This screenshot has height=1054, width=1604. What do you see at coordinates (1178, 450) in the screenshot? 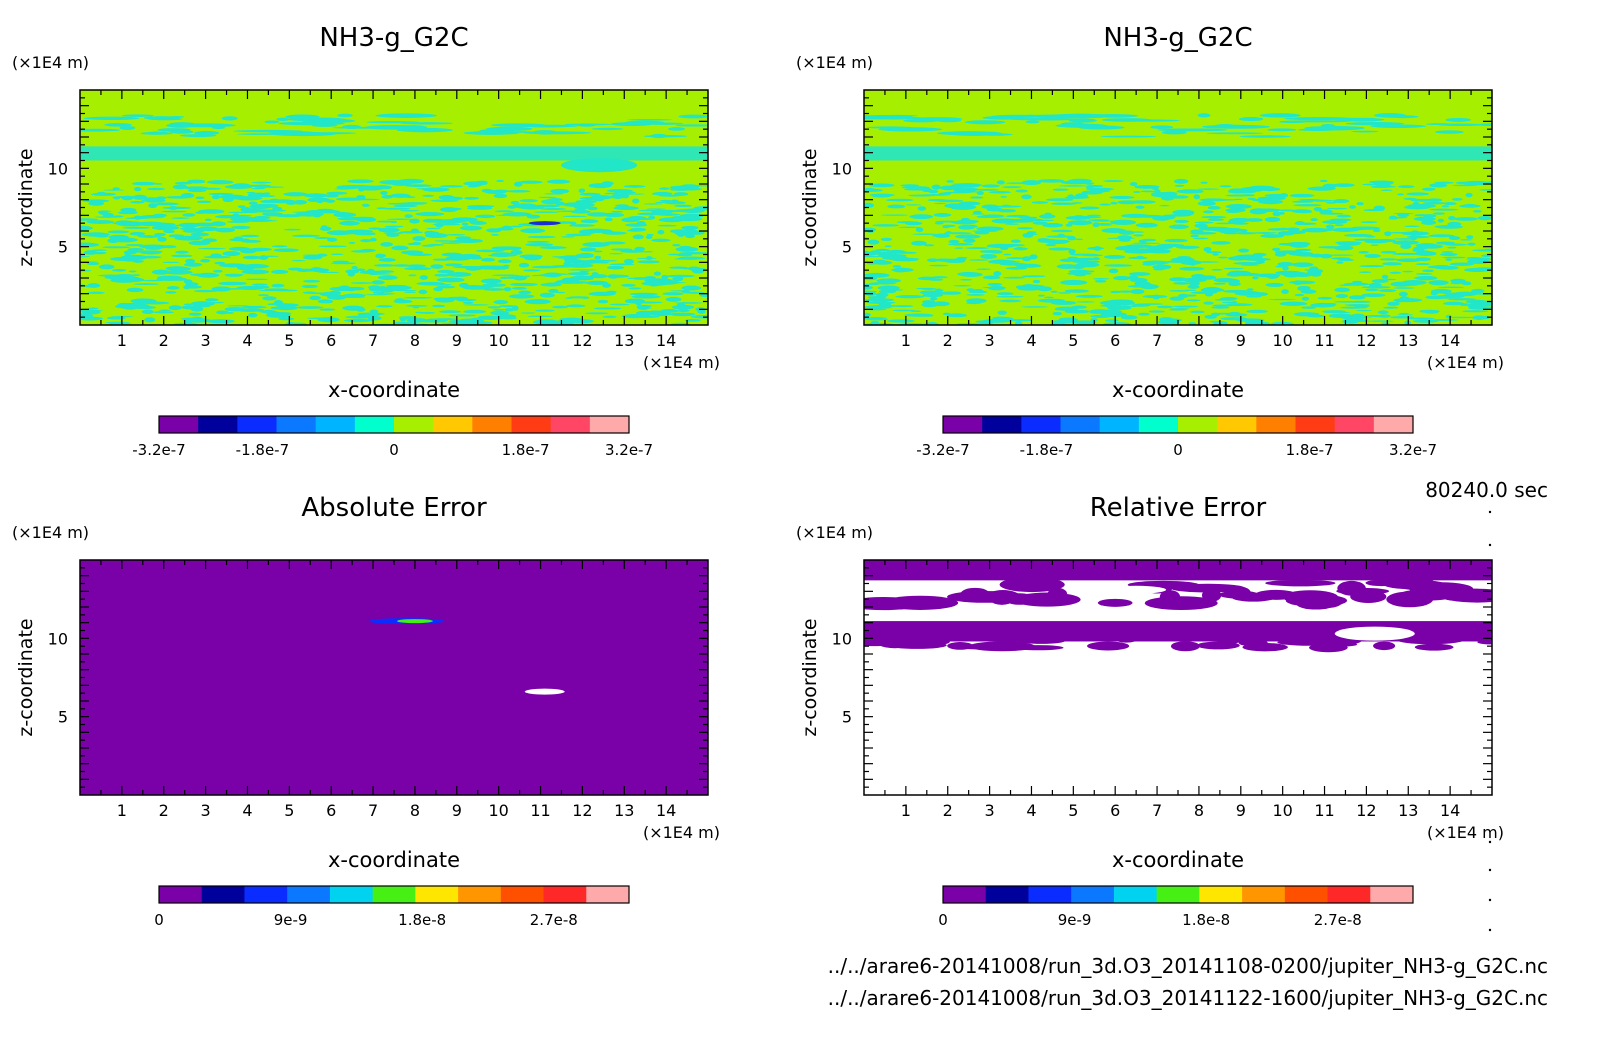
I see `colorbar-tick-label: 0` at bounding box center [1178, 450].